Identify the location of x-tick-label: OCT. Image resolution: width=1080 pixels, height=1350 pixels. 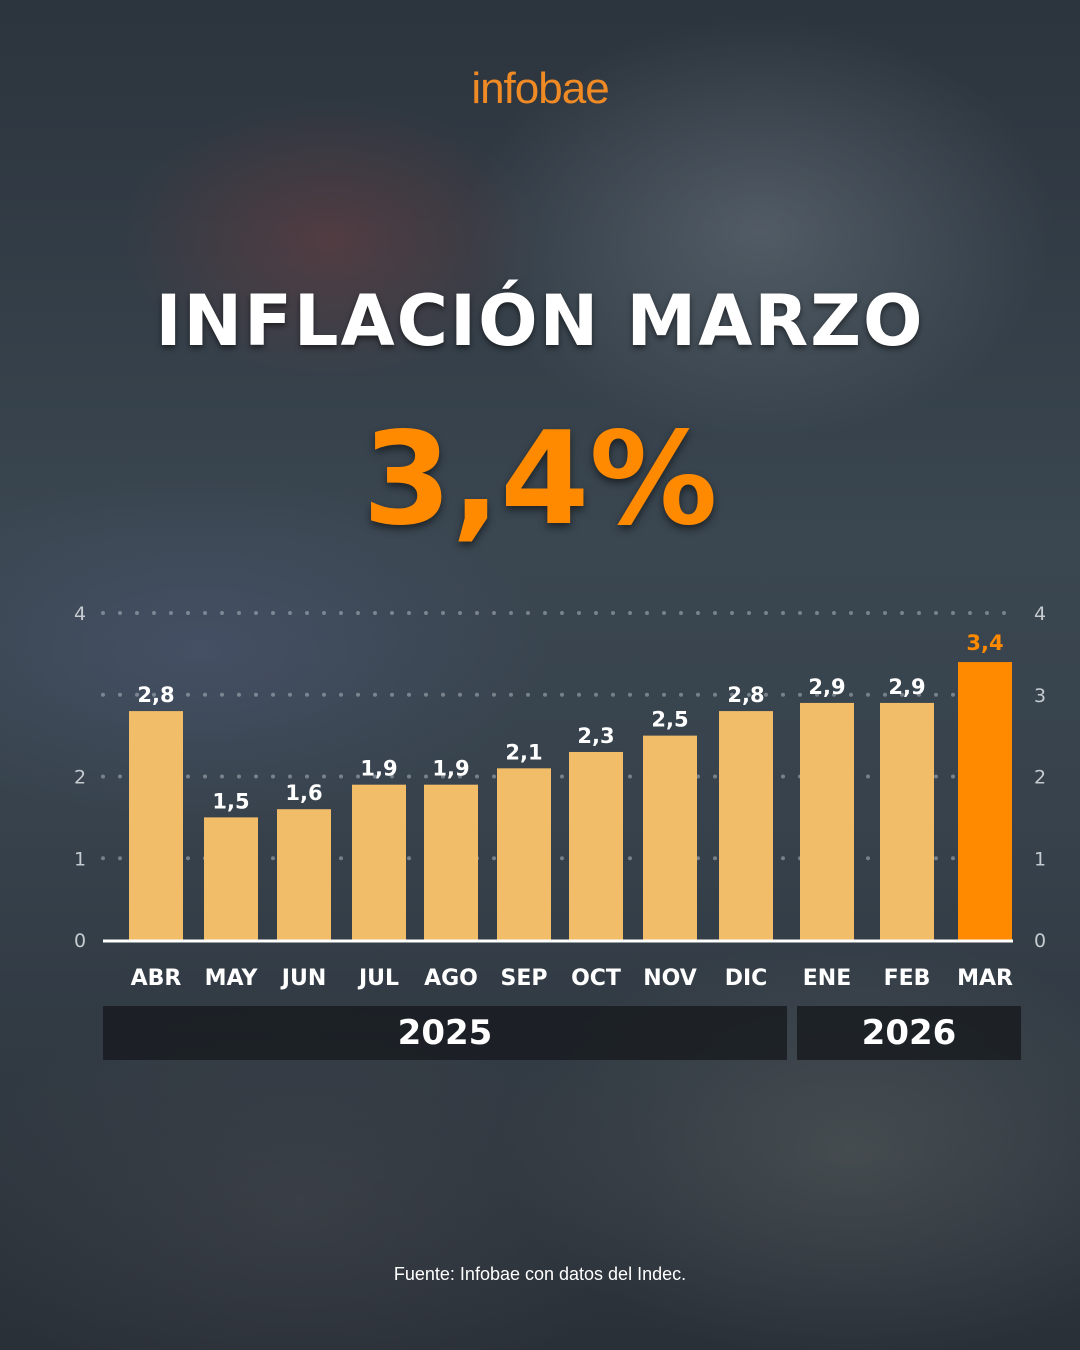
(596, 978).